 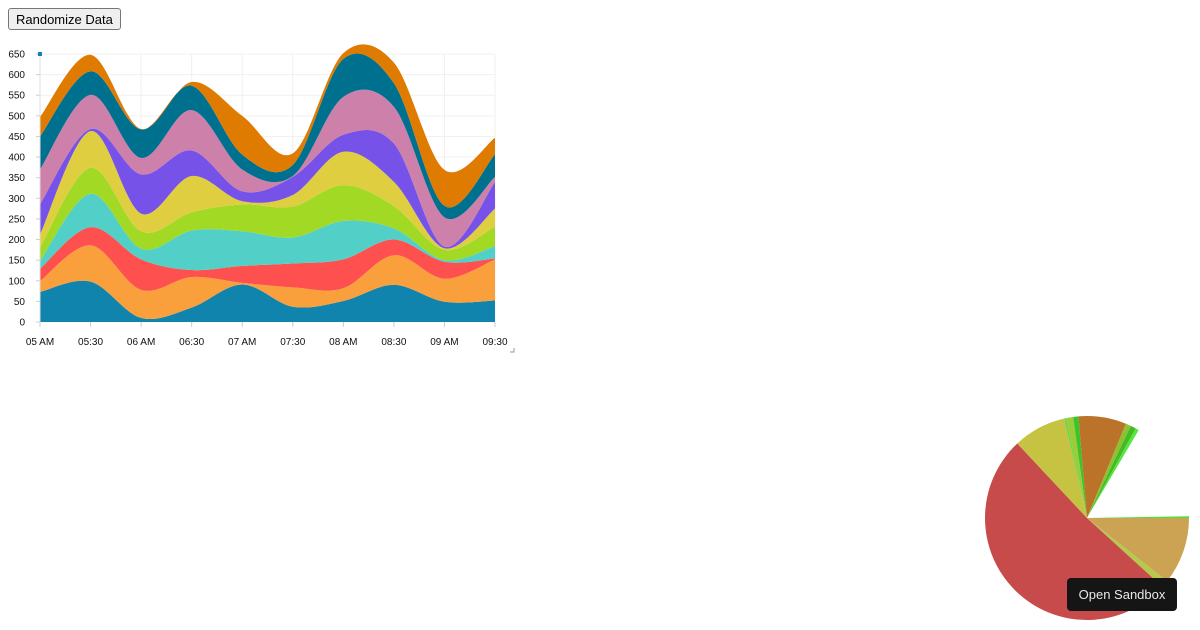 What do you see at coordinates (16, 137) in the screenshot?
I see `y-tick-label: 450` at bounding box center [16, 137].